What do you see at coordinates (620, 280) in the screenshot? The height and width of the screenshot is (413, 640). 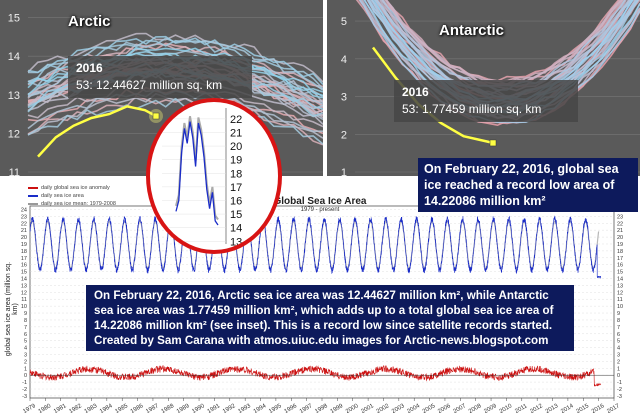 I see `global-y-tick-label-right: 14` at bounding box center [620, 280].